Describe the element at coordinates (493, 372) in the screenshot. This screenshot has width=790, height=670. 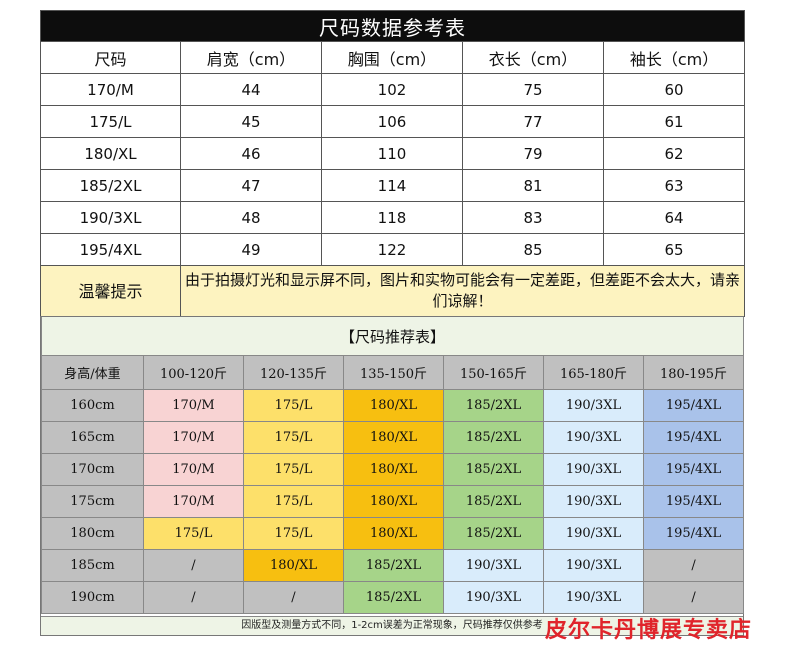
I see `header-cell: 150-165斤` at that location.